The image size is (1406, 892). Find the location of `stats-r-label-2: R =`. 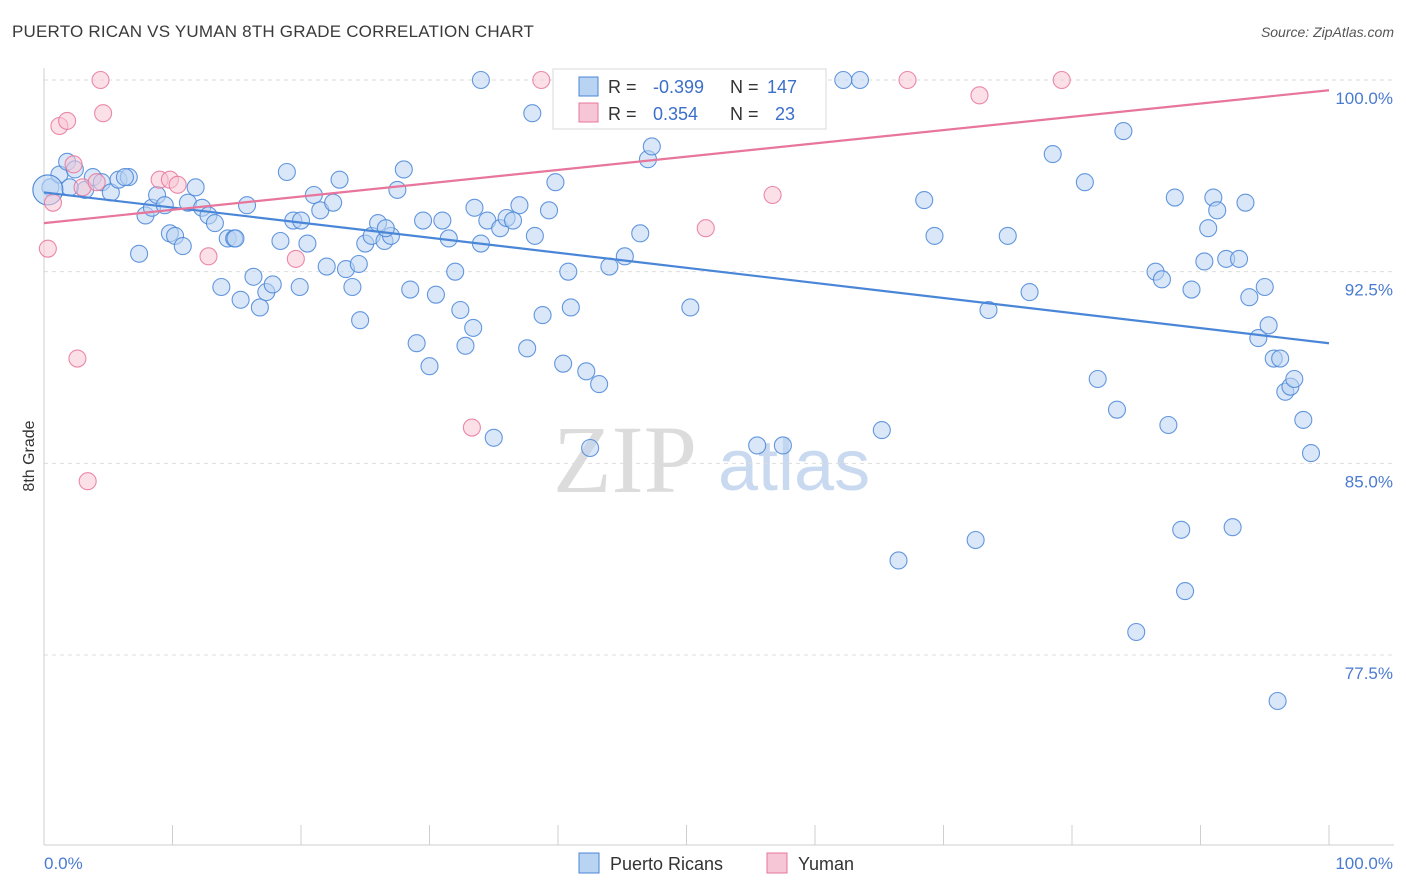

stats-r-label-2: R = is located at coordinates (622, 114).